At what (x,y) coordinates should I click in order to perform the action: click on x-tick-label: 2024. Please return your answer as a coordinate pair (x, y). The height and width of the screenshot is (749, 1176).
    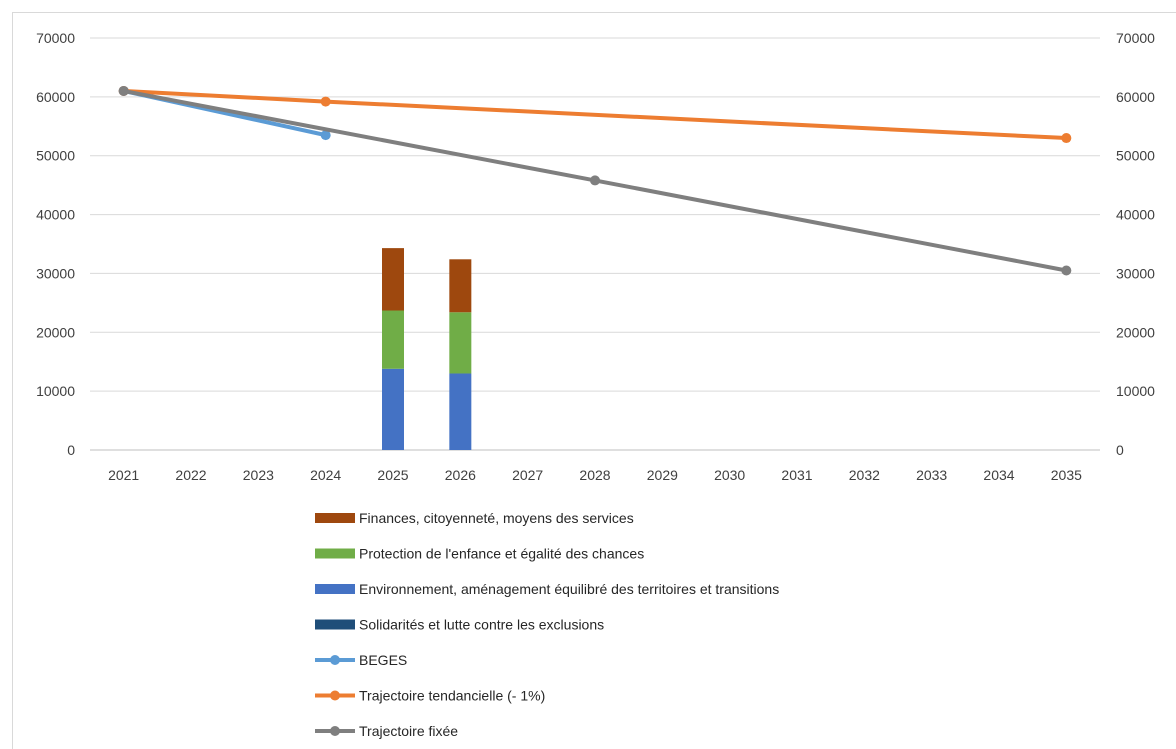
    Looking at the image, I should click on (325, 475).